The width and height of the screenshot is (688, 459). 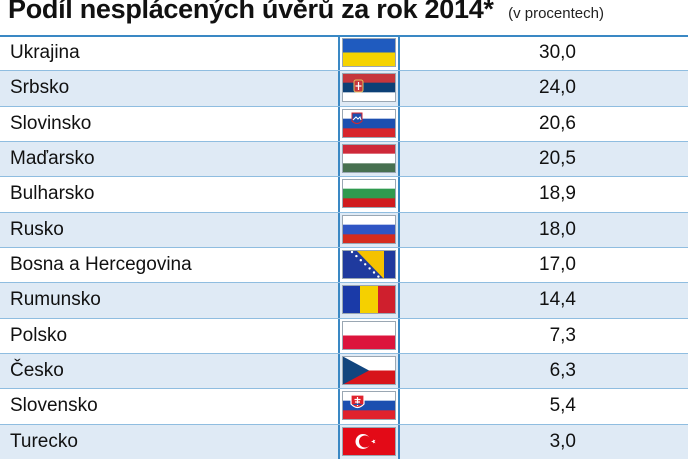 I want to click on country-name: Ukrajina, so click(x=45, y=52).